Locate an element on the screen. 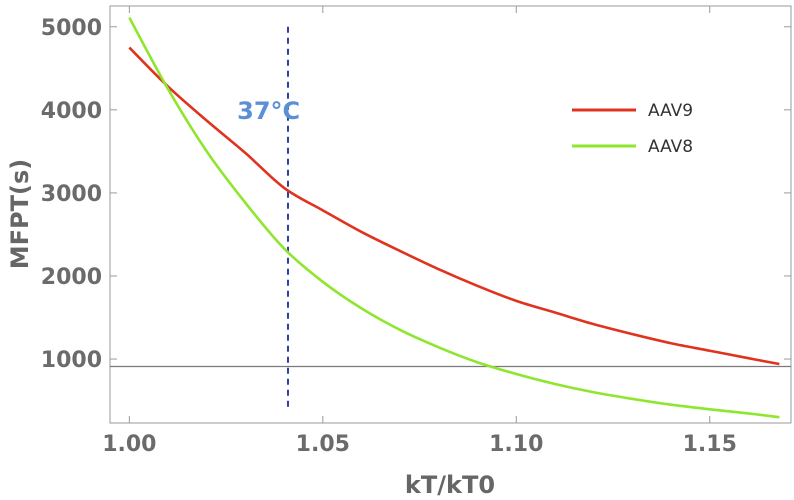 This screenshot has height=500, width=794. legend: AAV9 AAV8 is located at coordinates (632, 129).